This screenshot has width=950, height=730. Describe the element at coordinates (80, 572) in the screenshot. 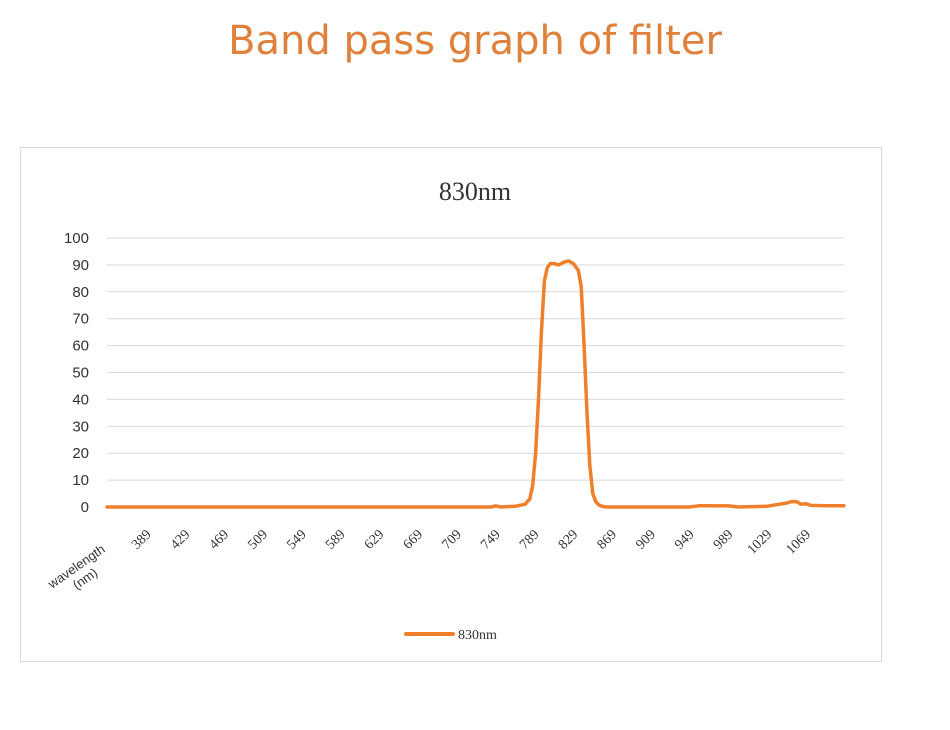

I see `x-axis-label: wavelength(nm)` at that location.